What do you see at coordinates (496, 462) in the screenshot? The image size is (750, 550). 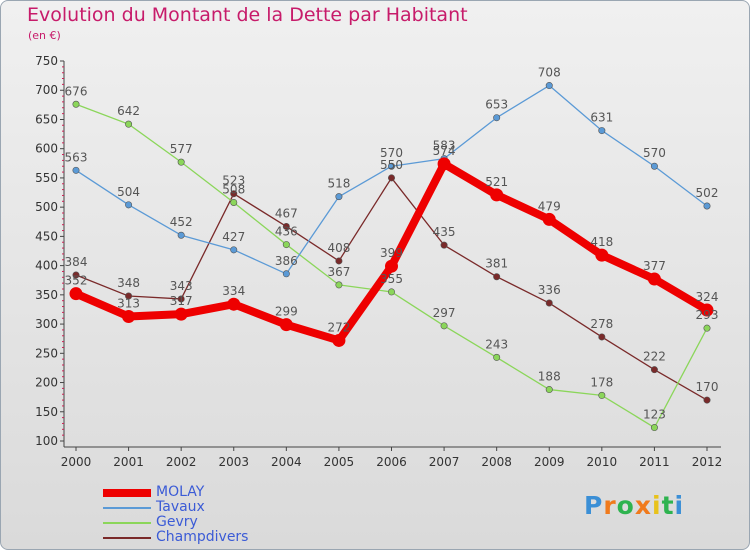 I see `x-tick-label: 2008` at bounding box center [496, 462].